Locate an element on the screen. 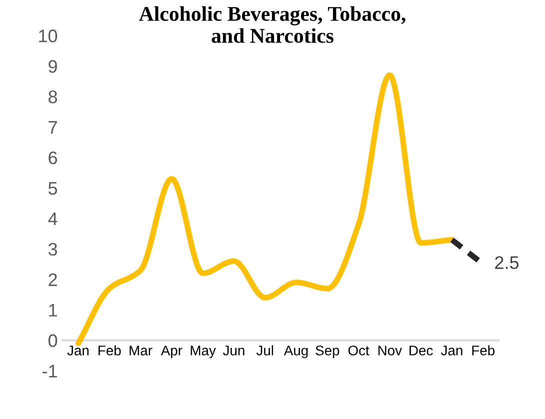  x-tick-label: Dec is located at coordinates (421, 351).